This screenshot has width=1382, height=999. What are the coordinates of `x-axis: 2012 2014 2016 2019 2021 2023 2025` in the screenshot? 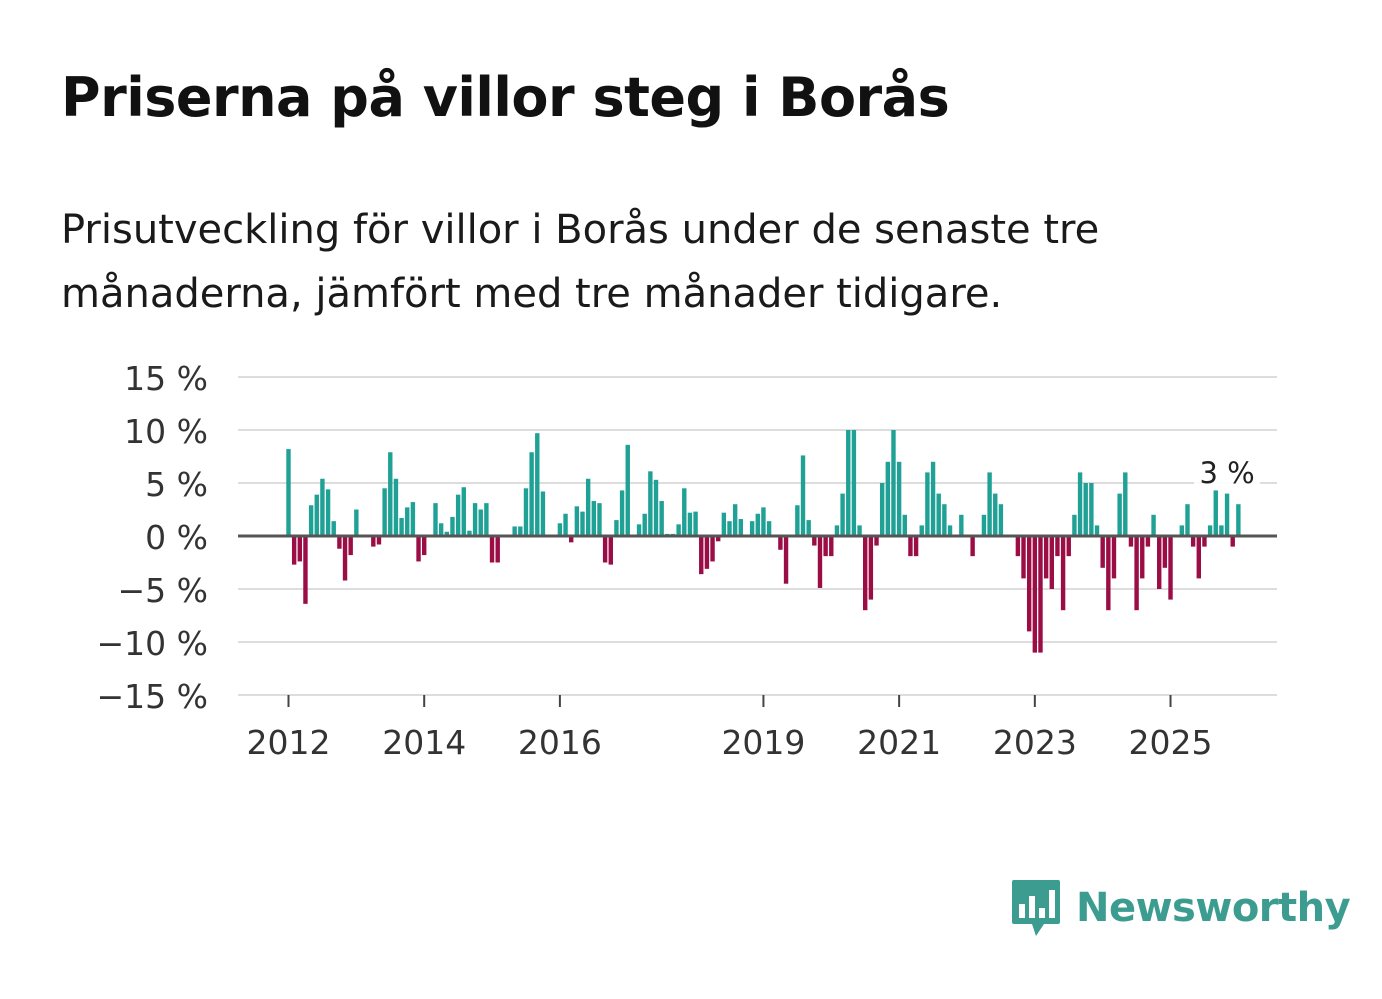 It's located at (730, 728).